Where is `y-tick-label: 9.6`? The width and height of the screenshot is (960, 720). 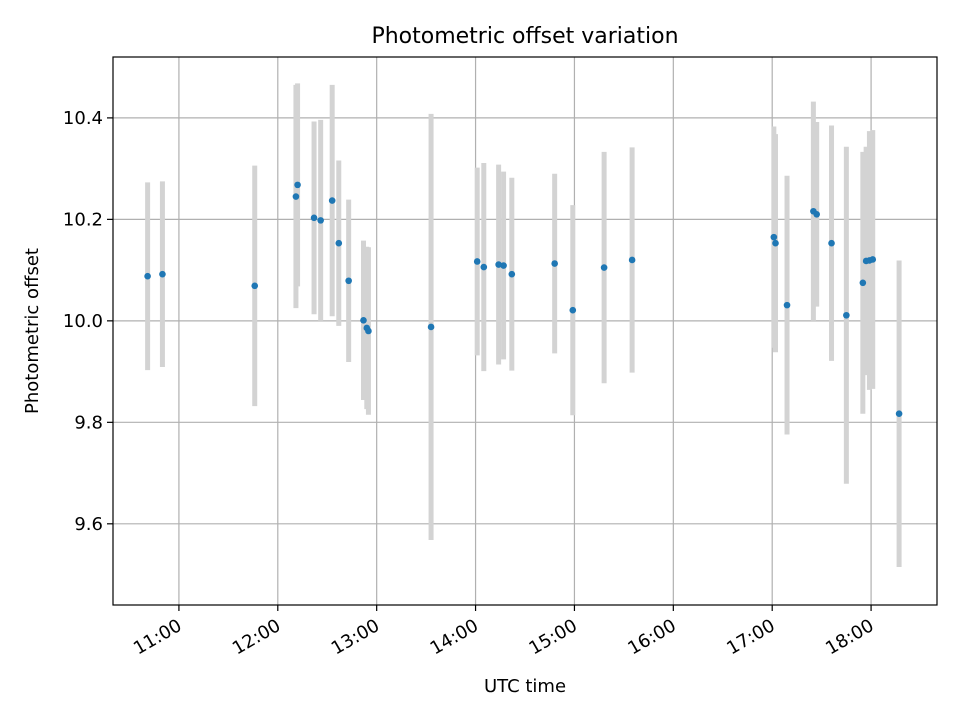 y-tick-label: 9.6 is located at coordinates (88, 524).